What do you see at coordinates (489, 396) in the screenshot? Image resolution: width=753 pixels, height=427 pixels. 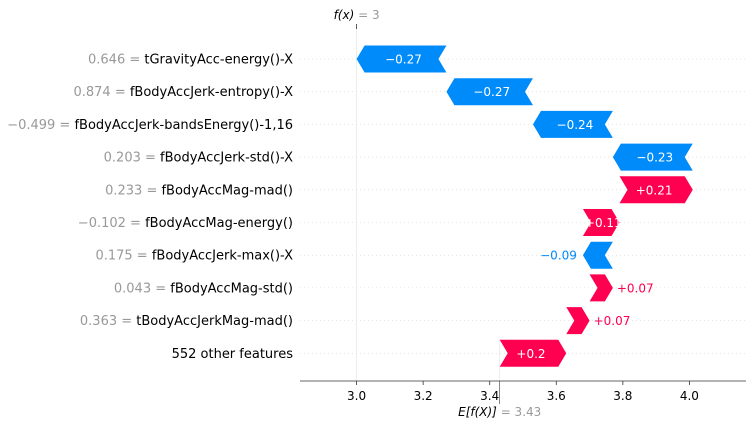 I see `x-tick-label: 3.4` at bounding box center [489, 396].